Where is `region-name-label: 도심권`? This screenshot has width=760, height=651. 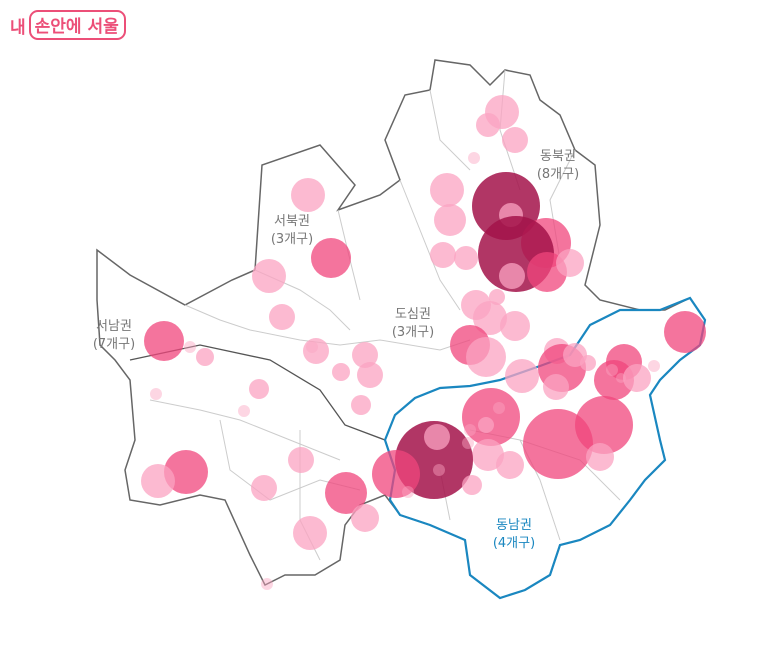
region-name-label: 도심권 is located at coordinates (413, 314).